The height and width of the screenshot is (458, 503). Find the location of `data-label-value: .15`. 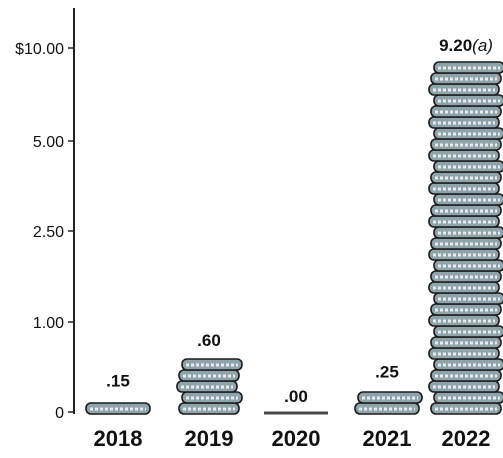

data-label-value: .15 is located at coordinates (118, 381).